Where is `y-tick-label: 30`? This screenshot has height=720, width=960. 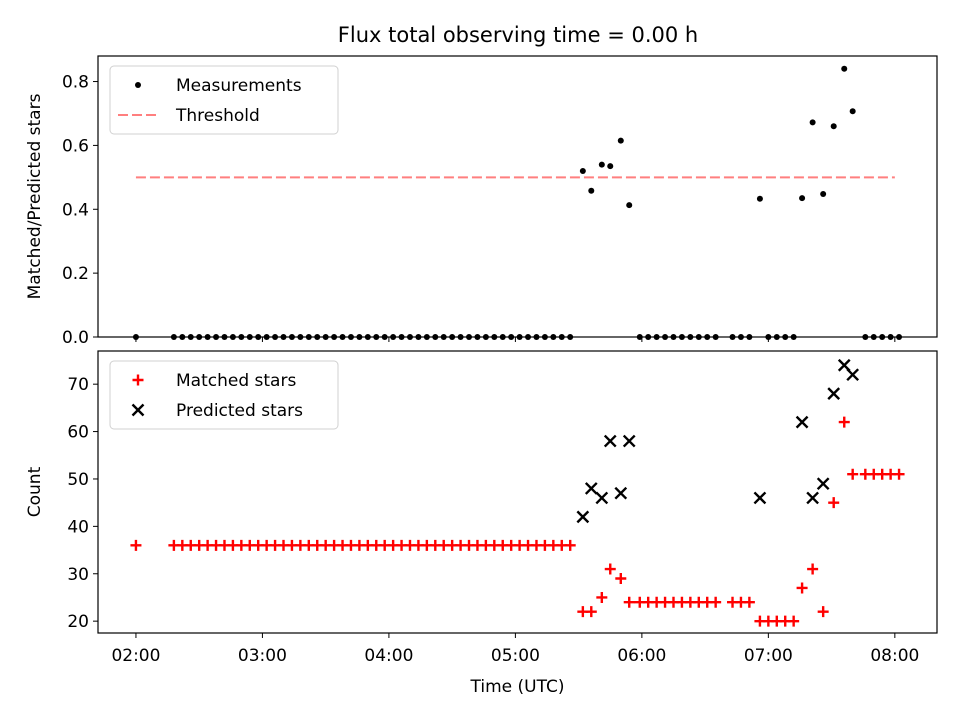 y-tick-label: 30 is located at coordinates (78, 575).